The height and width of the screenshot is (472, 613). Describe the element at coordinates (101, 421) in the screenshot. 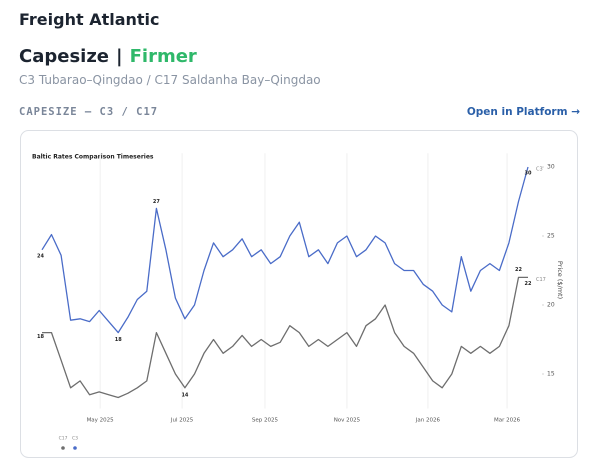

I see `x-tick-label: May 2025` at that location.